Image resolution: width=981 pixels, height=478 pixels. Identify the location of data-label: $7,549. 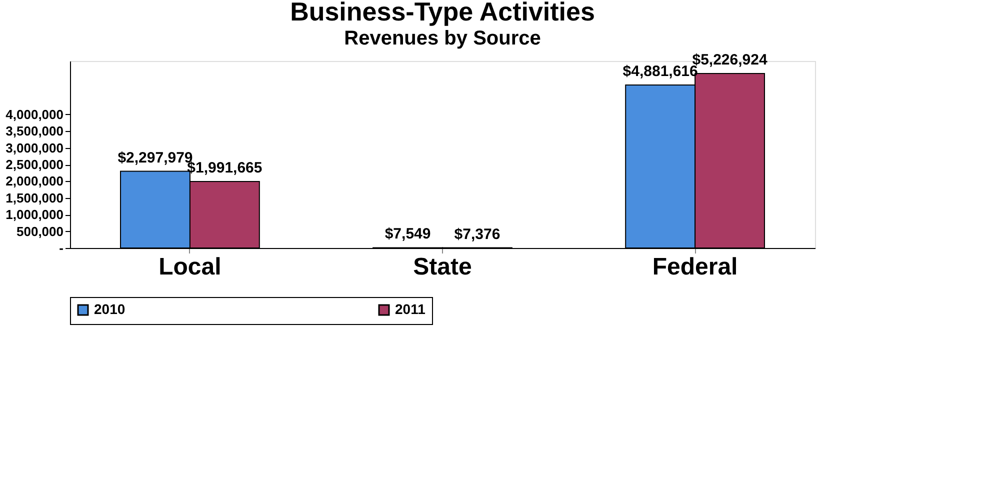
(407, 234).